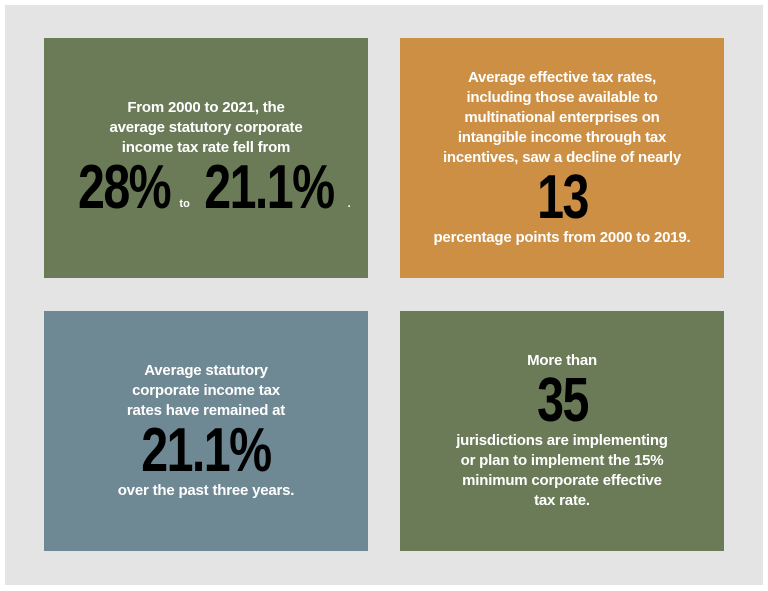  Describe the element at coordinates (206, 490) in the screenshot. I see `card-text: over the past three years.` at that location.